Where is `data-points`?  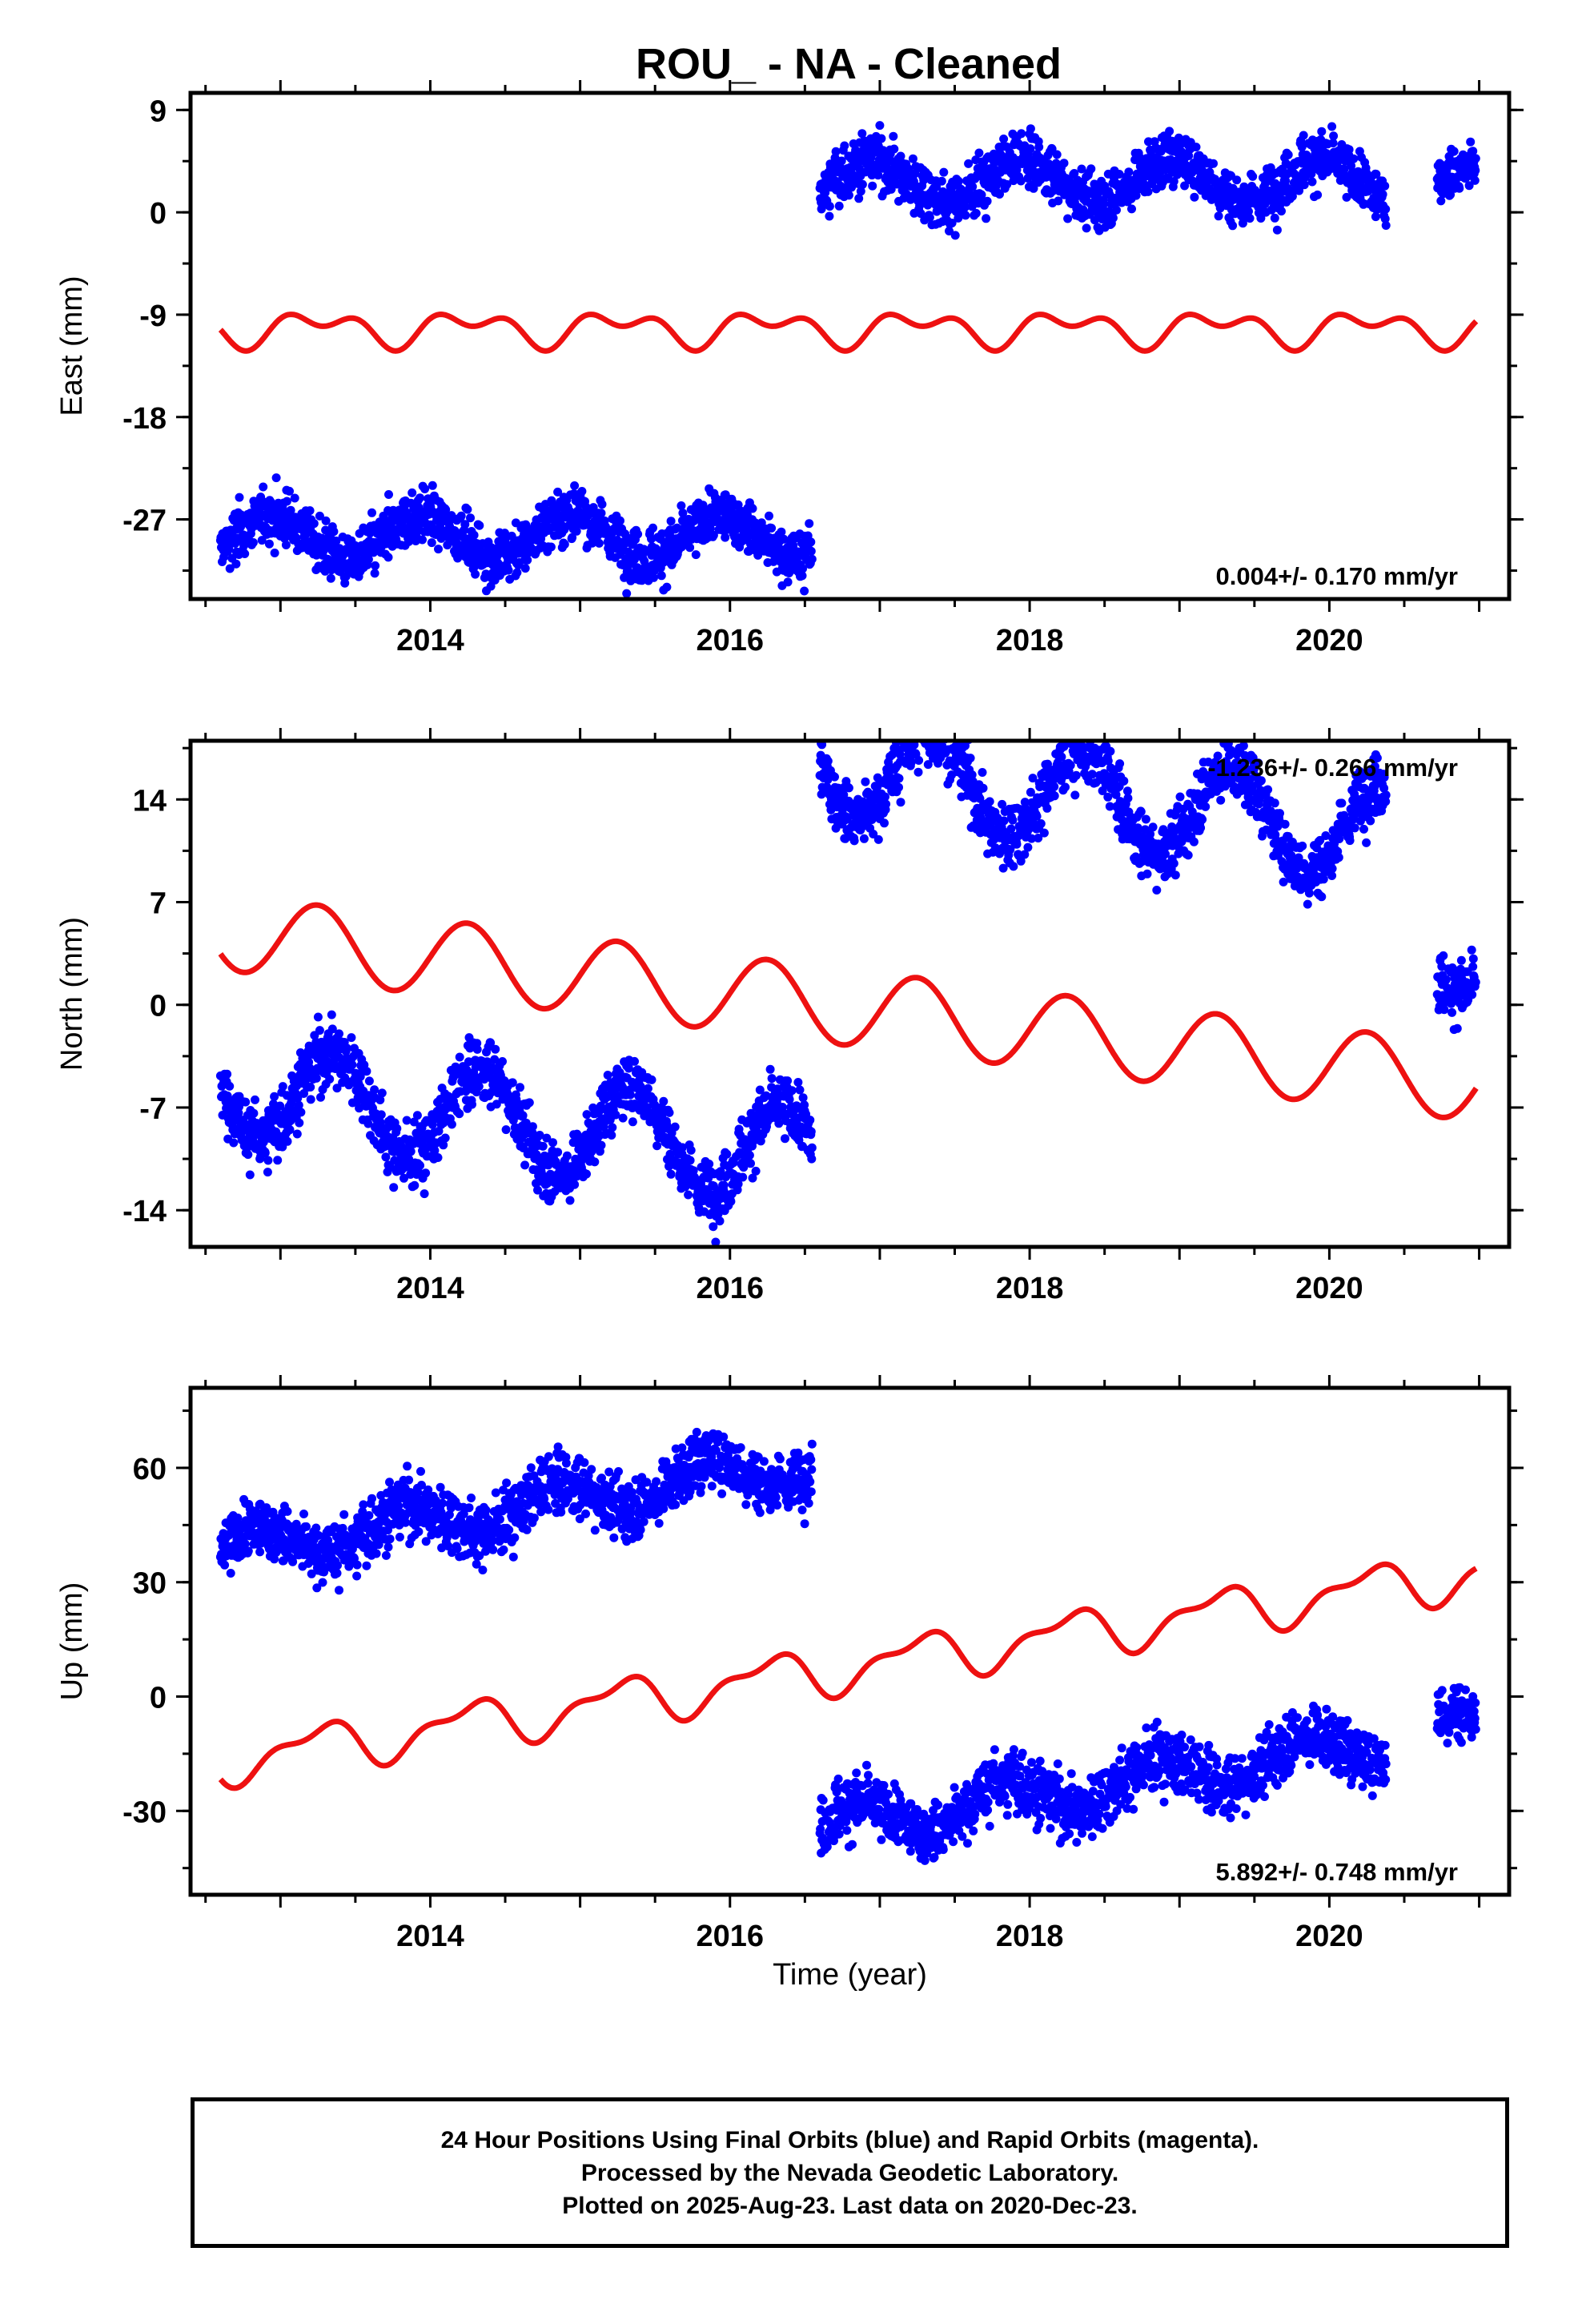 data-points is located at coordinates (516, 535).